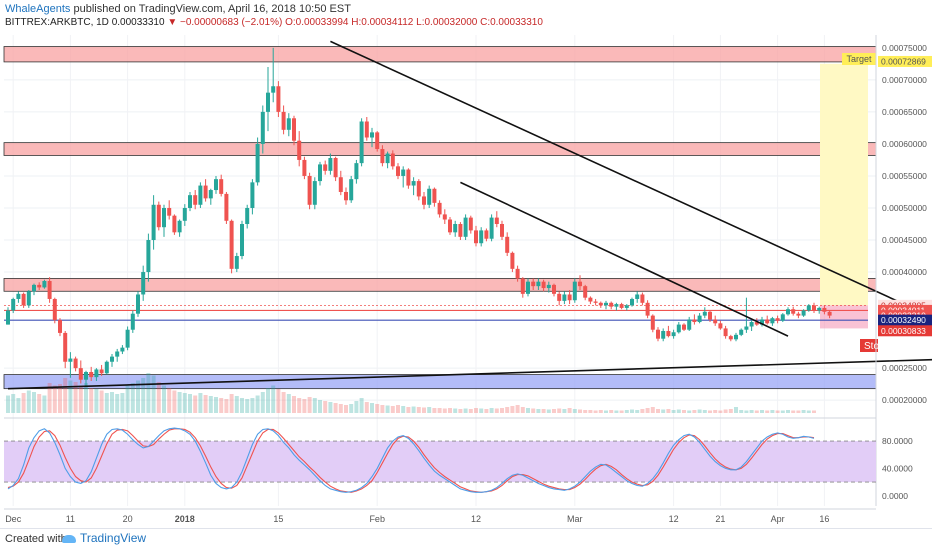 Image resolution: width=932 pixels, height=551 pixels. I want to click on price-label: 0.00032490, so click(903, 320).